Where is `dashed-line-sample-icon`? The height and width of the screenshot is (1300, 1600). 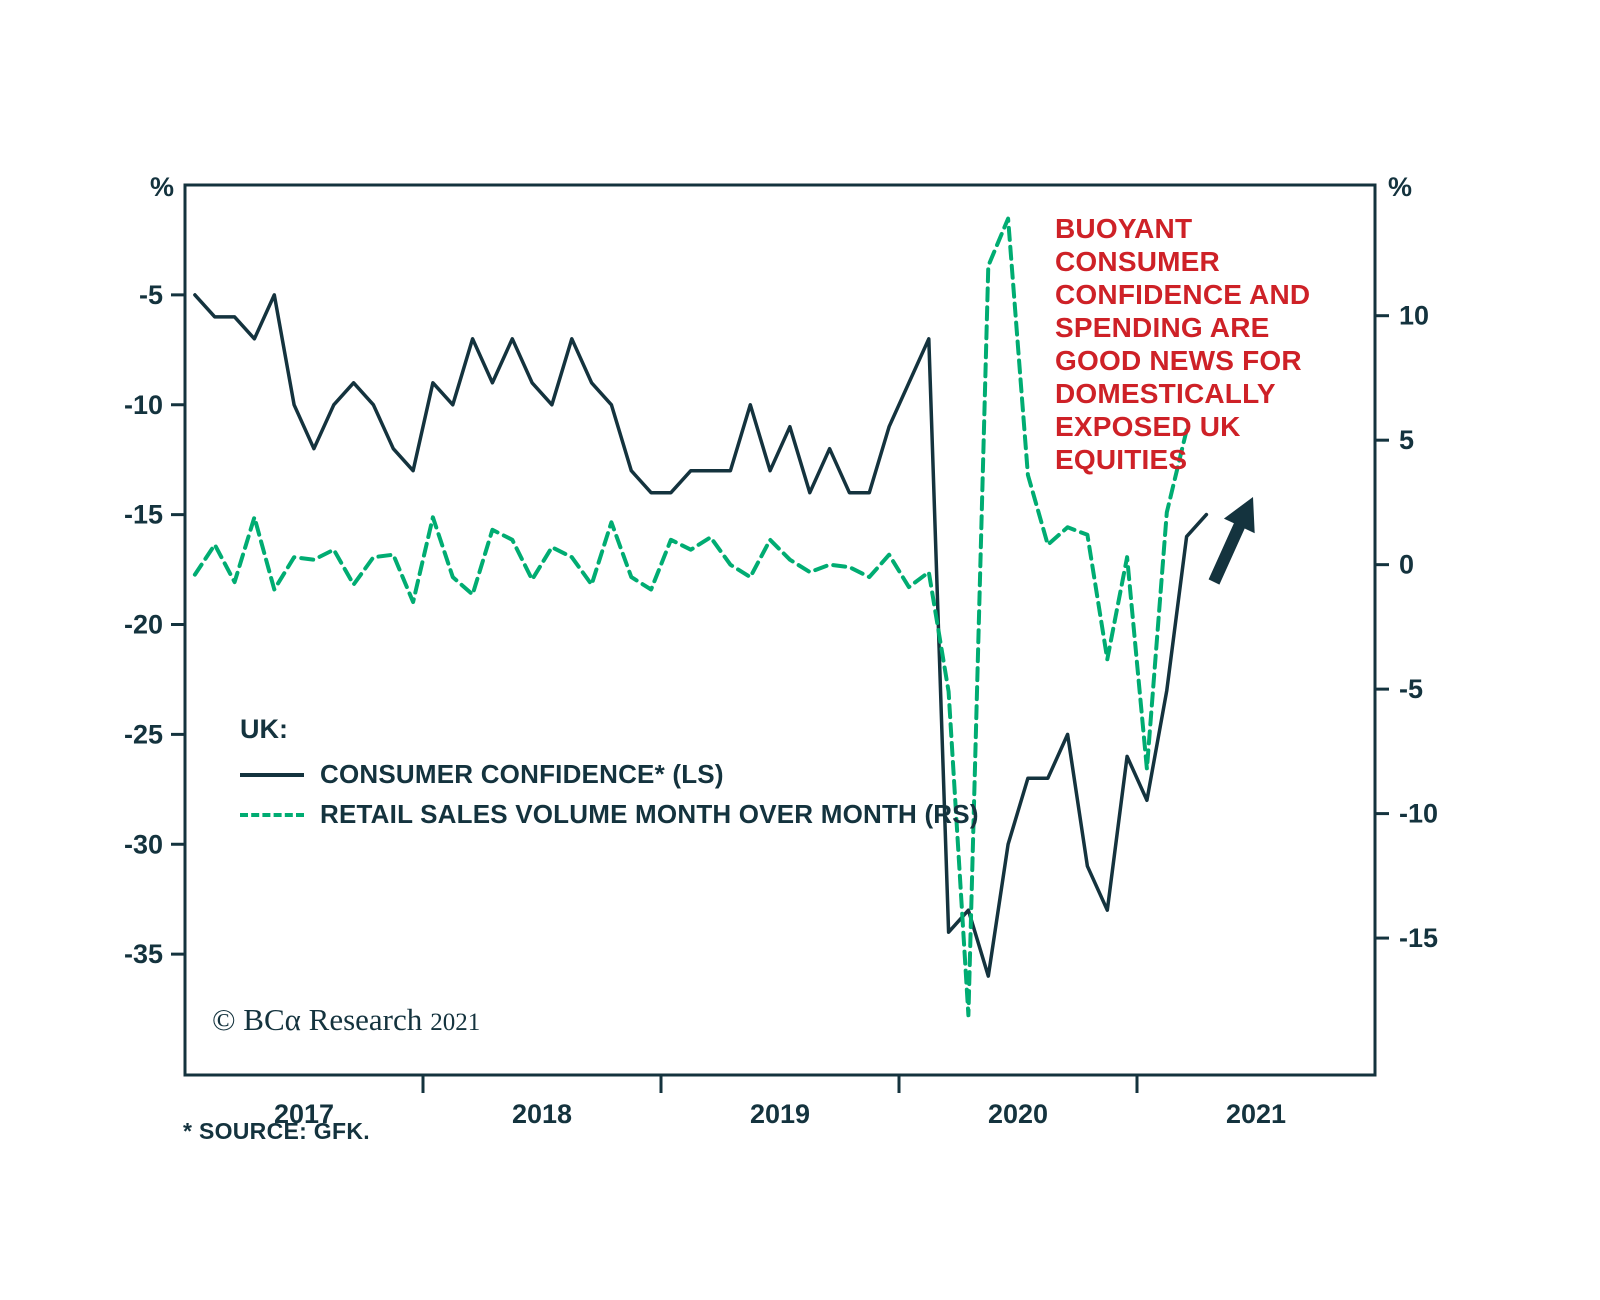 dashed-line-sample-icon is located at coordinates (272, 814).